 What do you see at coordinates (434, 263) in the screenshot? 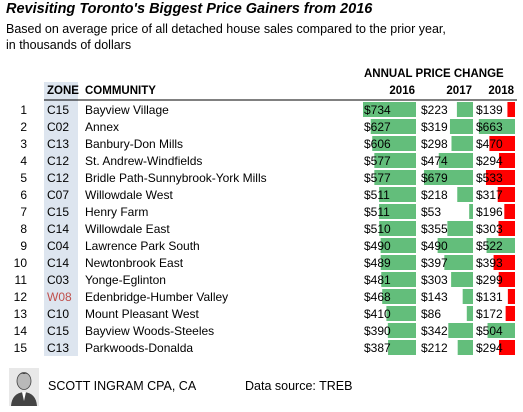
I see `value-label-v2017: $397` at bounding box center [434, 263].